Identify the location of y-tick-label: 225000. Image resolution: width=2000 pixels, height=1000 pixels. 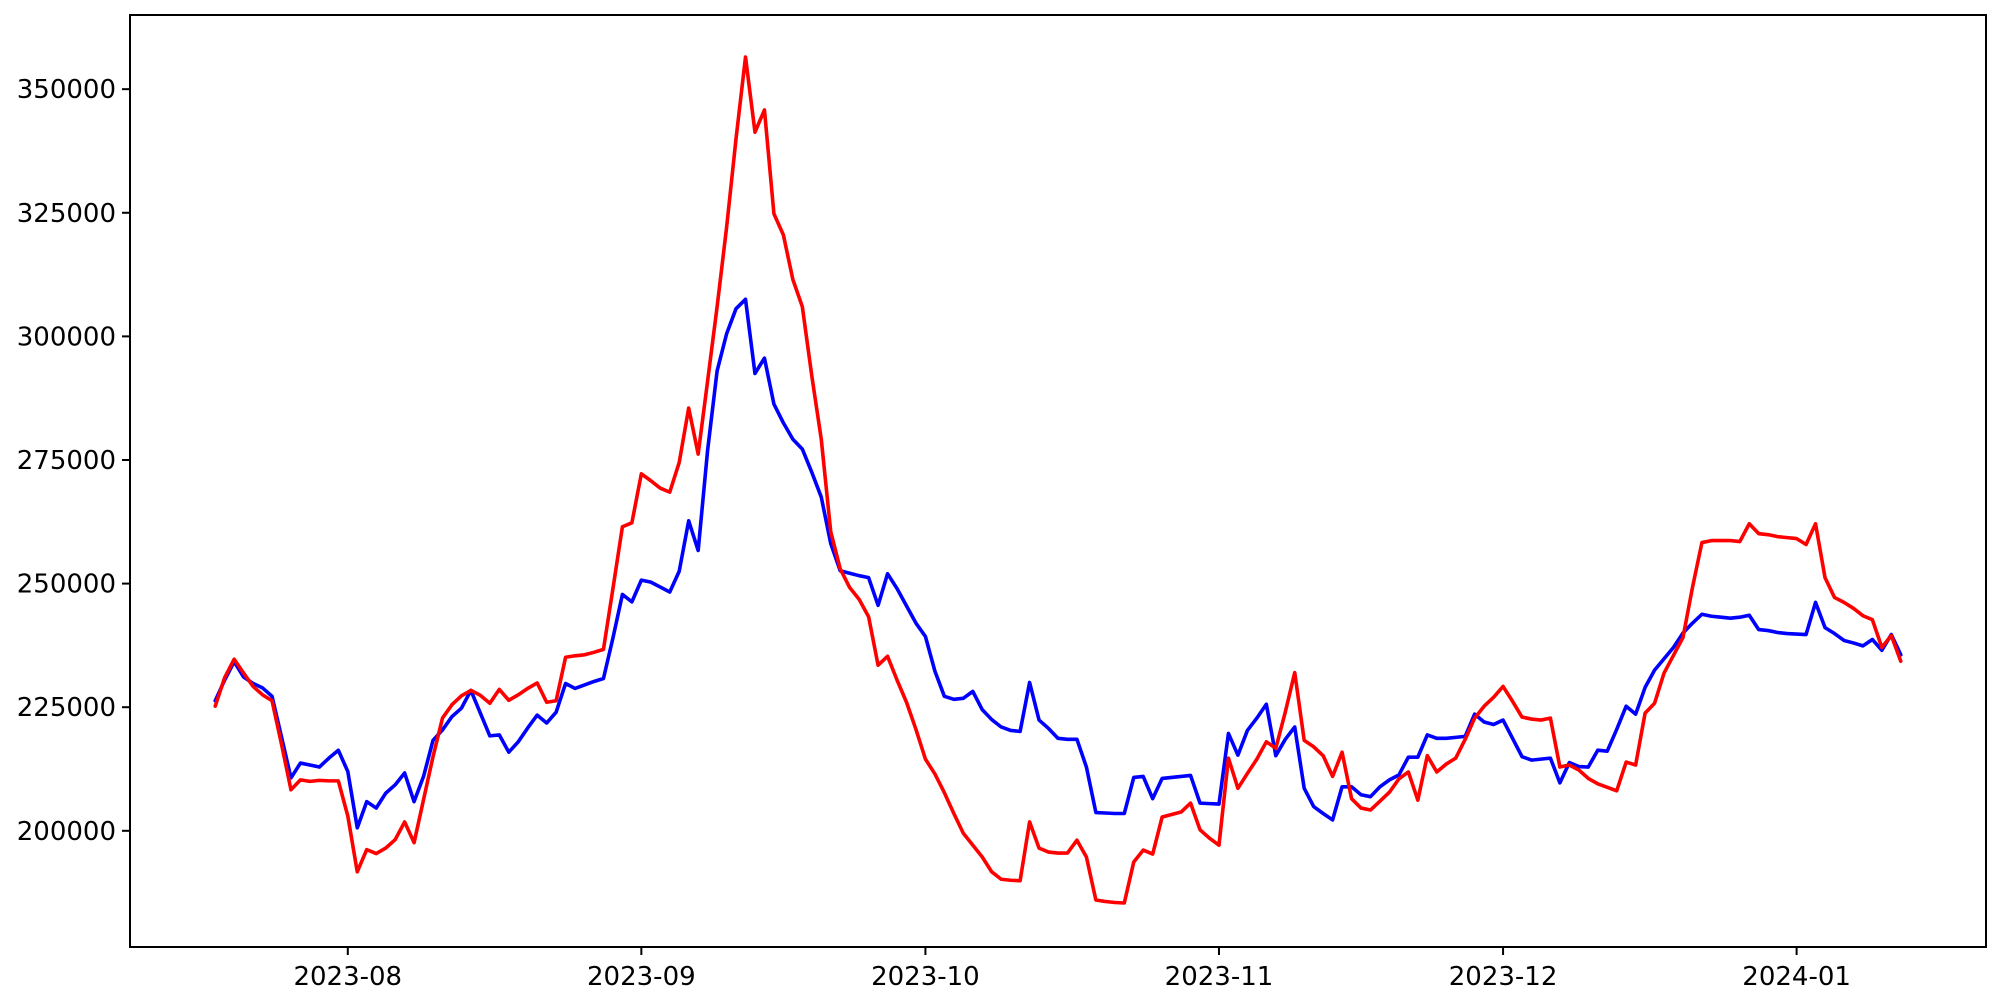
(66, 708).